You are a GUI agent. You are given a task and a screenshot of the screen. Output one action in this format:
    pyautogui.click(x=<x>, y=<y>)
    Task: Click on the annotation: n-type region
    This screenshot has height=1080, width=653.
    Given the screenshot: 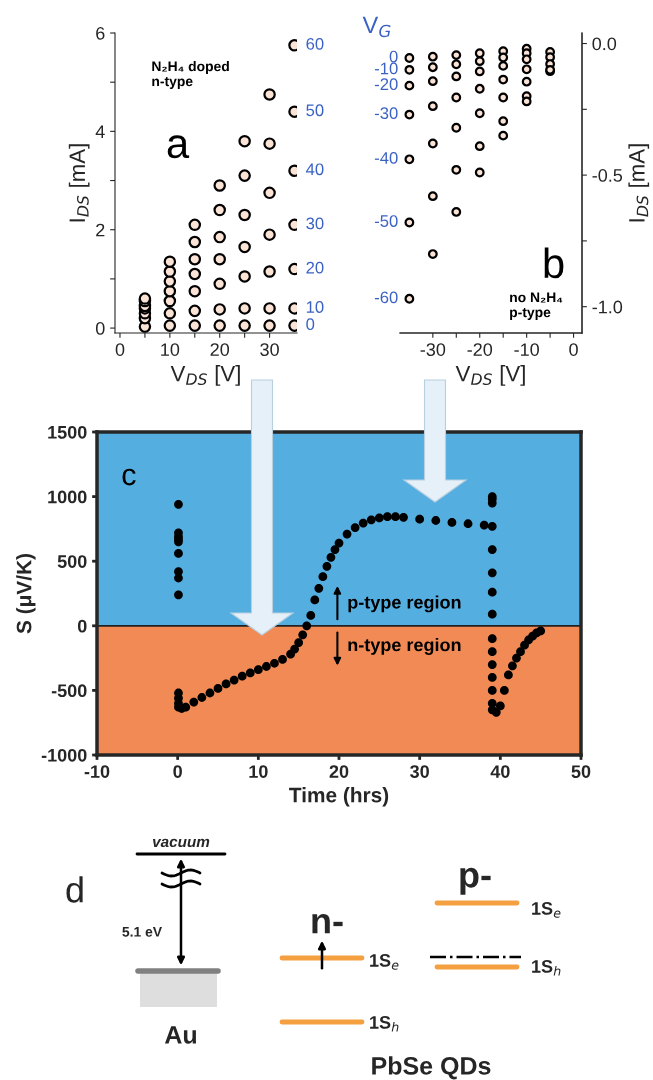 What is the action you would take?
    pyautogui.click(x=404, y=646)
    